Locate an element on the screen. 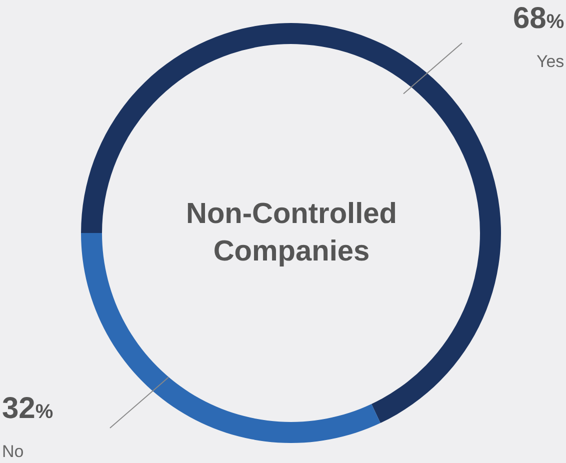  slice-label: Yes is located at coordinates (550, 61).